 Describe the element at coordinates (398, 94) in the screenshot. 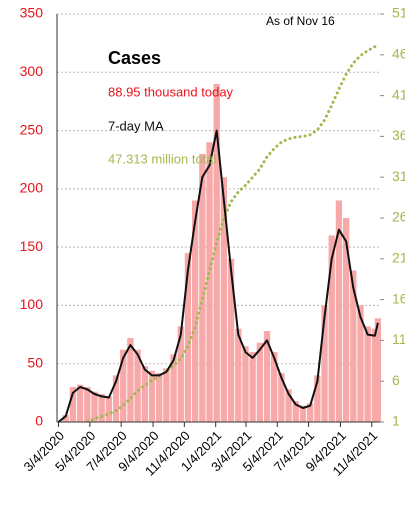

I see `y2-tick-label: 41` at that location.